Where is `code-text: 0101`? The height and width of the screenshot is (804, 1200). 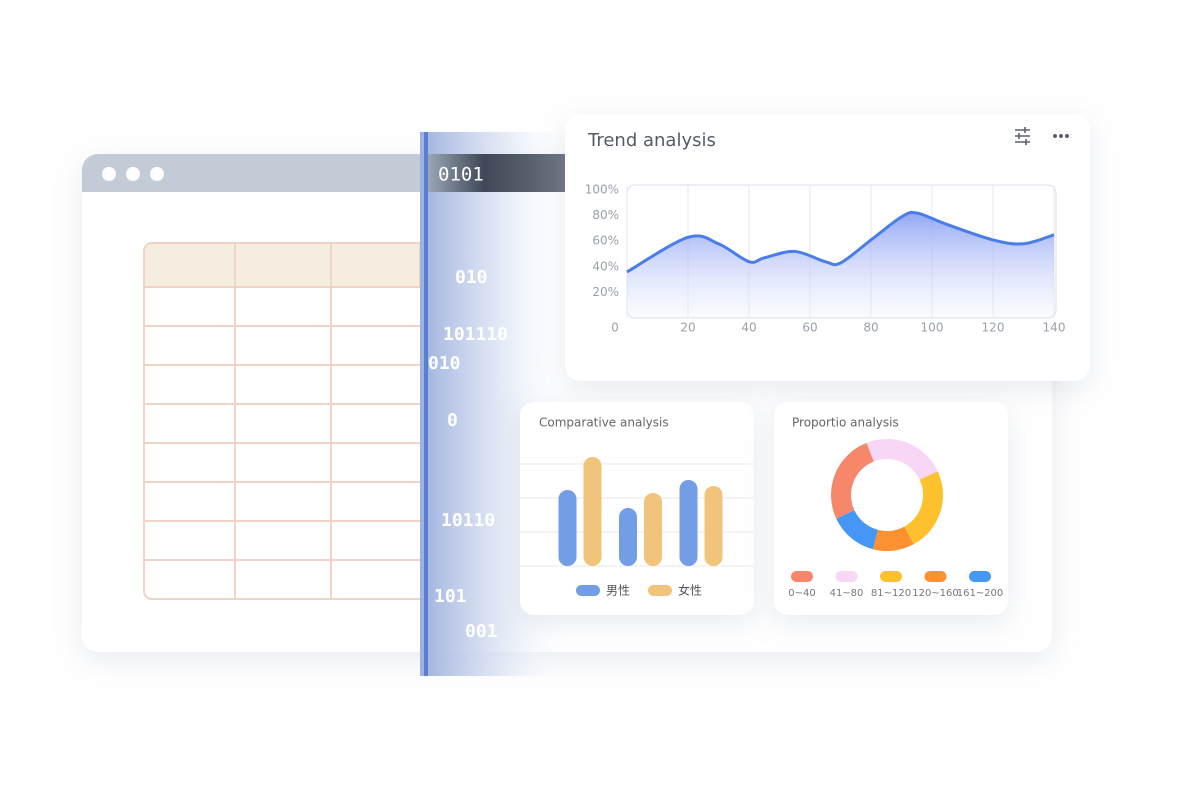 code-text: 0101 is located at coordinates (461, 175).